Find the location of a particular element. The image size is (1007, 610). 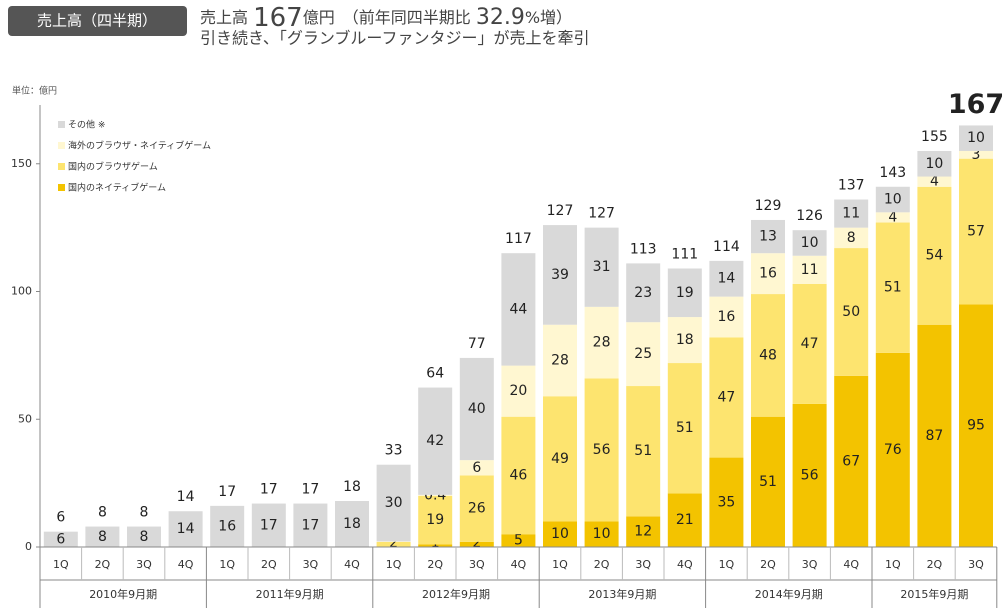

headline-part: 167 is located at coordinates (278, 18).